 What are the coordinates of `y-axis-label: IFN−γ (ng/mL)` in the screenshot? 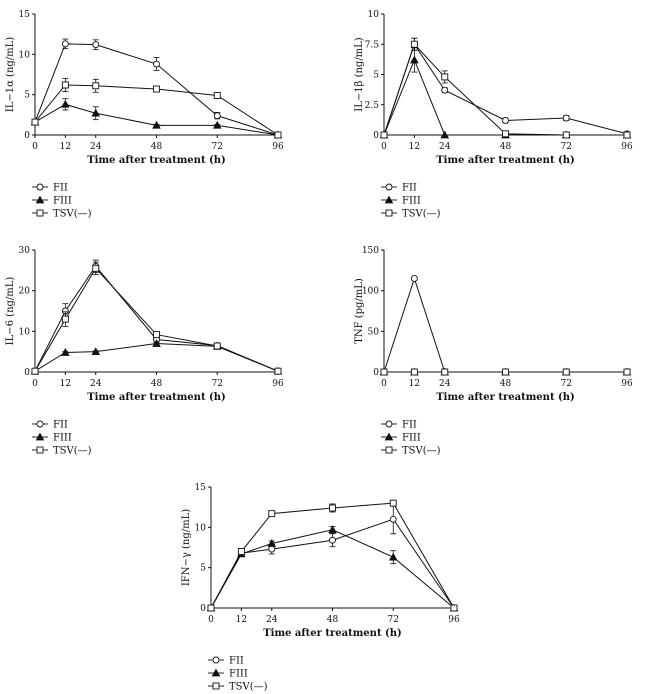 It's located at (186, 547).